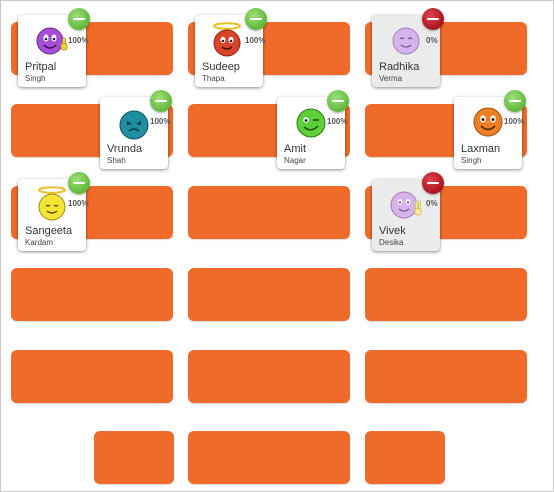 The width and height of the screenshot is (554, 492). Describe the element at coordinates (269, 294) in the screenshot. I see `desk-r4-c2` at that location.